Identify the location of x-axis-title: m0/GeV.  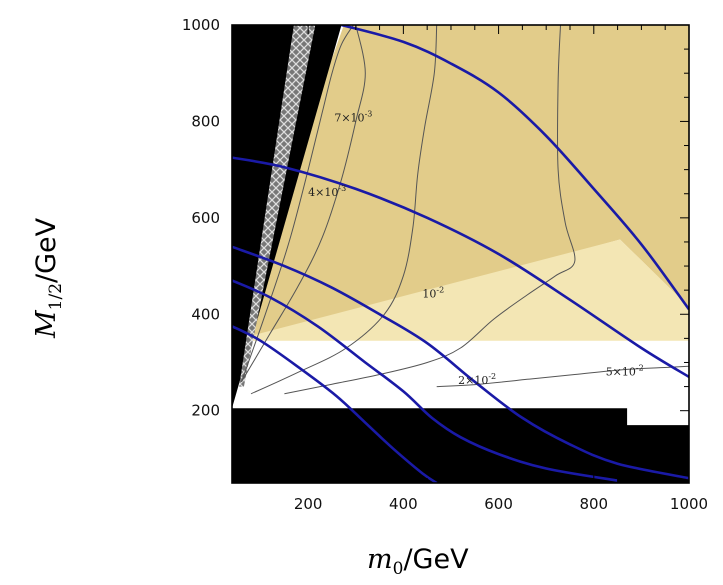
(418, 561).